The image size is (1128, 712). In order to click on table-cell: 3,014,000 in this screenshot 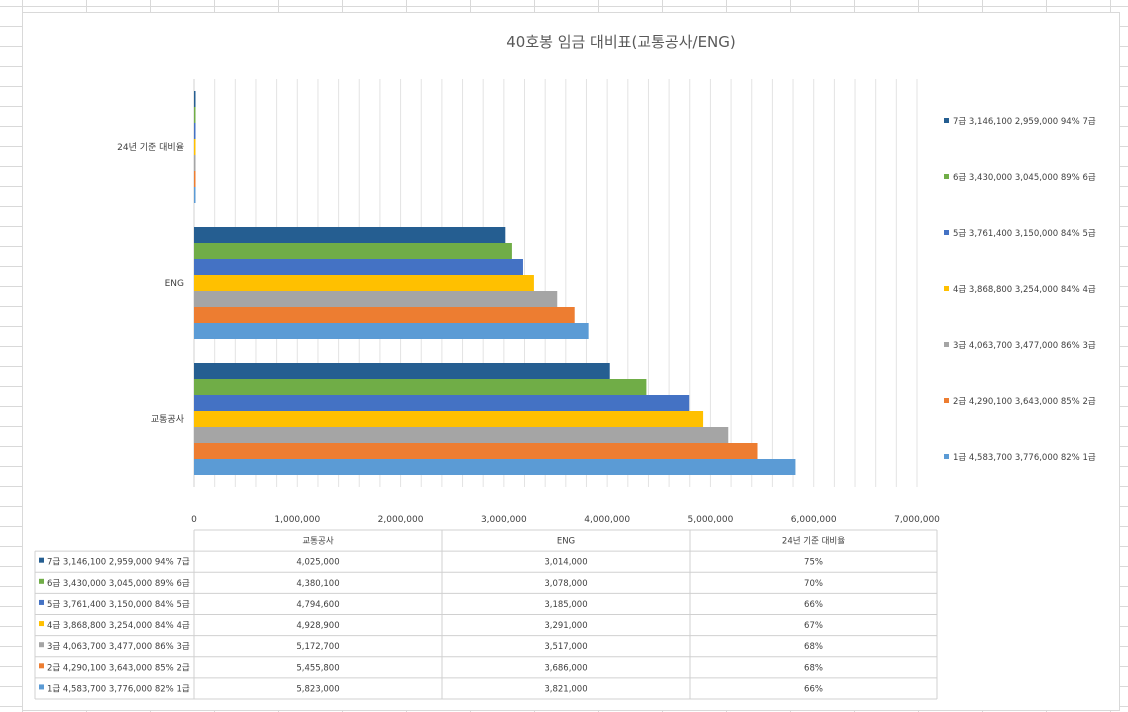, I will do `click(565, 563)`.